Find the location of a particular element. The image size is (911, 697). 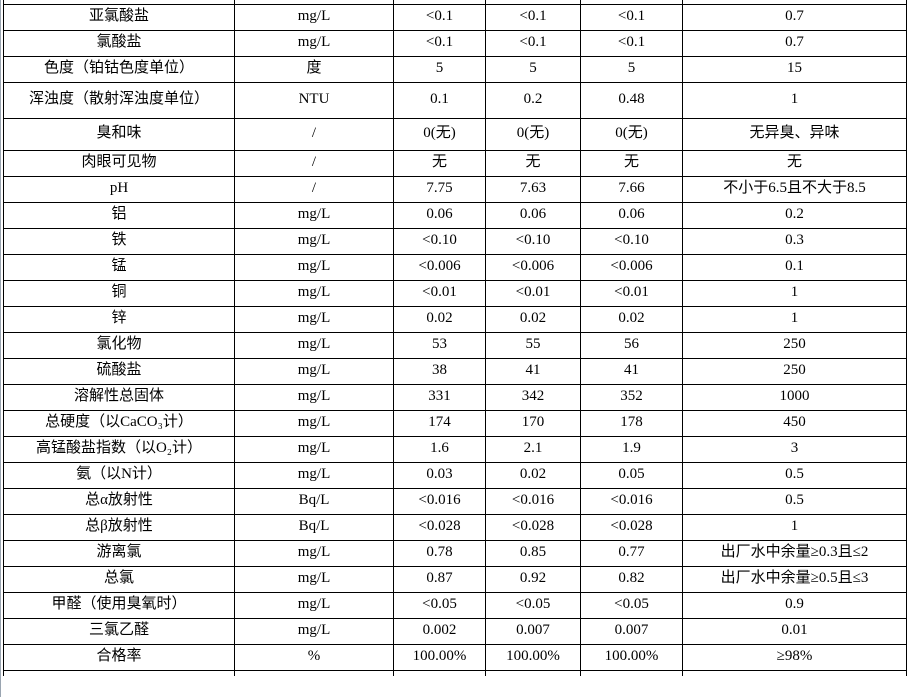

param-name-cell: pH is located at coordinates (119, 189).